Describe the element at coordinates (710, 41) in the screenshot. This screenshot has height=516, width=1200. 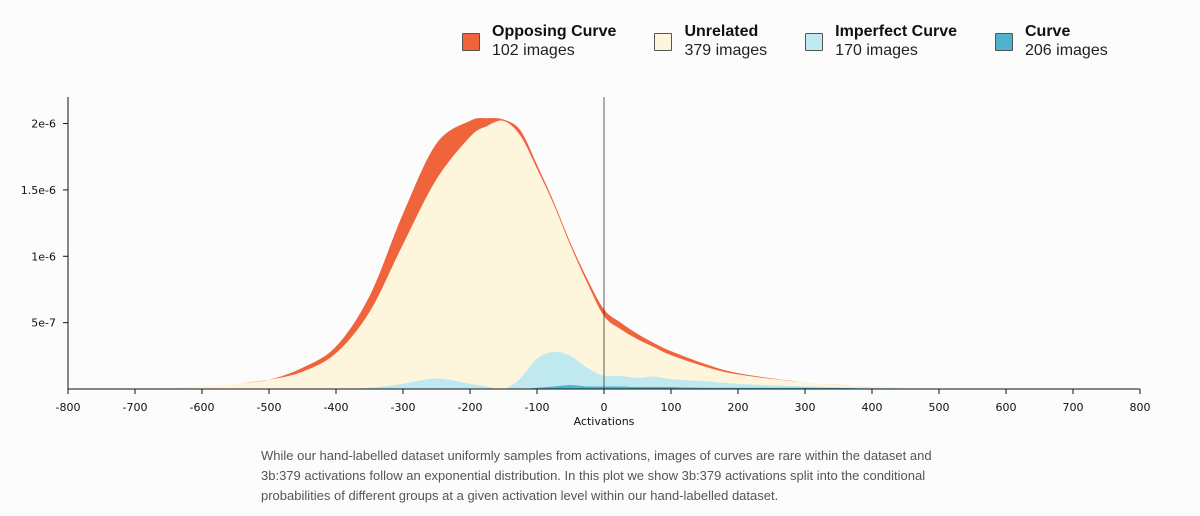
I see `legend-item-unrelated: Unrelated 379 images` at that location.